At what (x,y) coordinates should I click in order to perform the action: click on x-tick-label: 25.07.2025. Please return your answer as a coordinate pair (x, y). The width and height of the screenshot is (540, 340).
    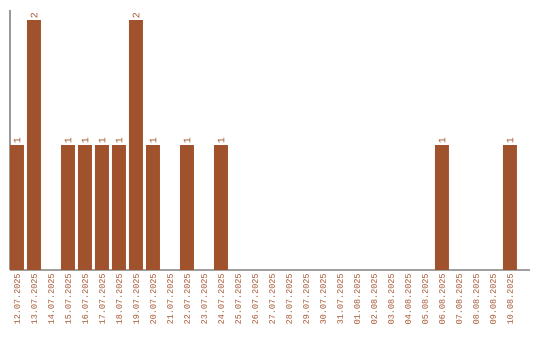
    Looking at the image, I should click on (238, 299).